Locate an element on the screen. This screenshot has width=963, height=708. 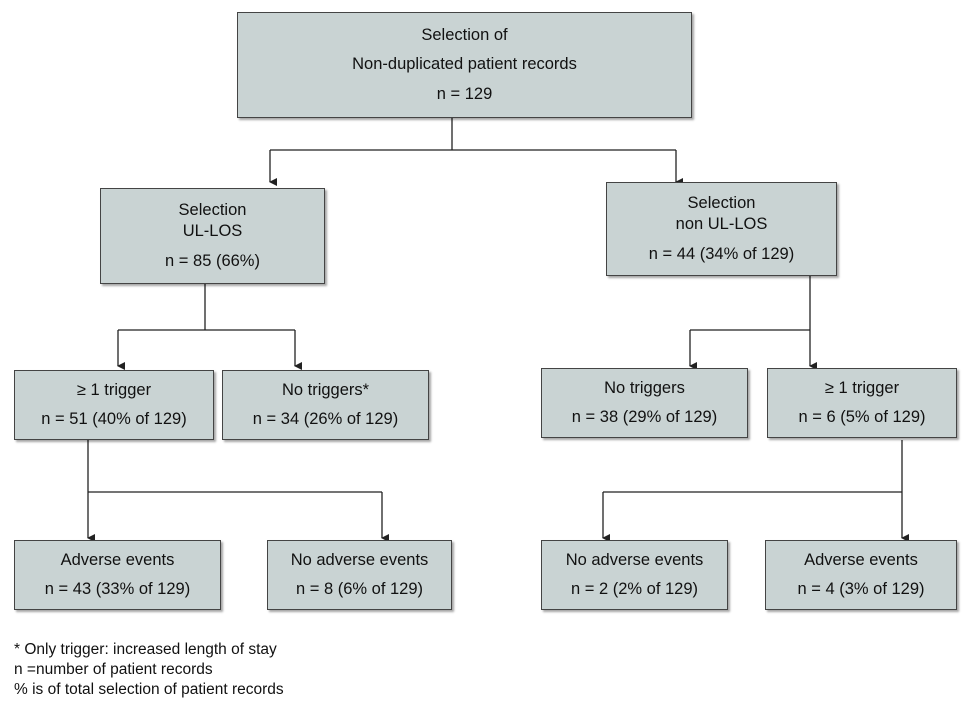
non-ul-adverse-box: Adverse events n = 4 (3% of 129) is located at coordinates (861, 575).